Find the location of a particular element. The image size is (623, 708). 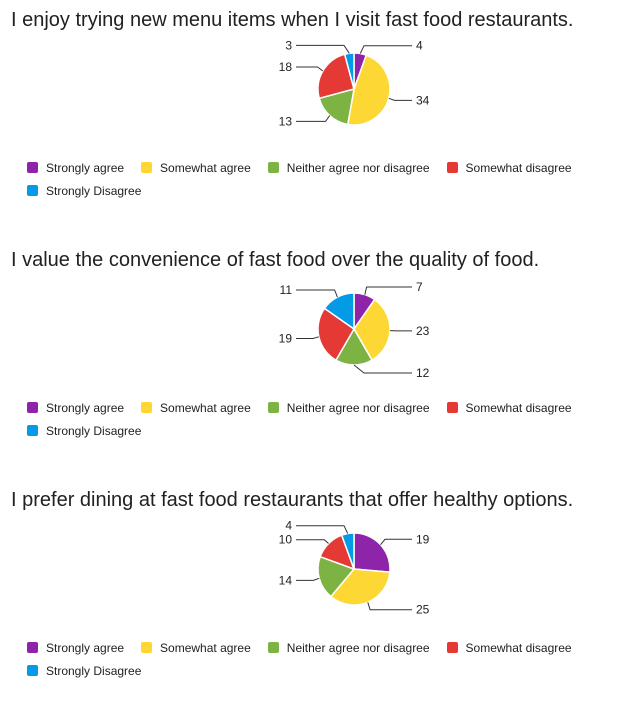

pie-slice-strongly-agree is located at coordinates (372, 552).